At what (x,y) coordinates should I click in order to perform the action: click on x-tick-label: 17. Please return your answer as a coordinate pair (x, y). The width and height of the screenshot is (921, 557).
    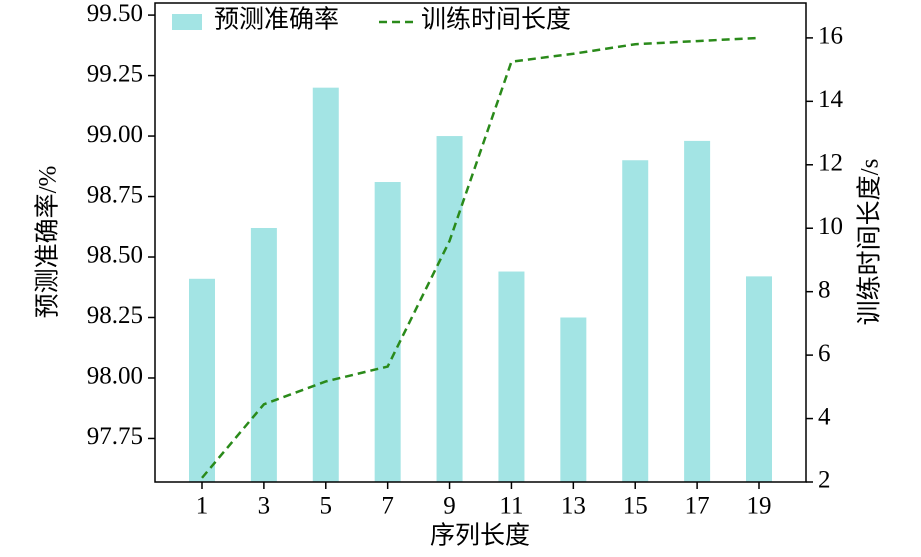
    Looking at the image, I should click on (697, 506).